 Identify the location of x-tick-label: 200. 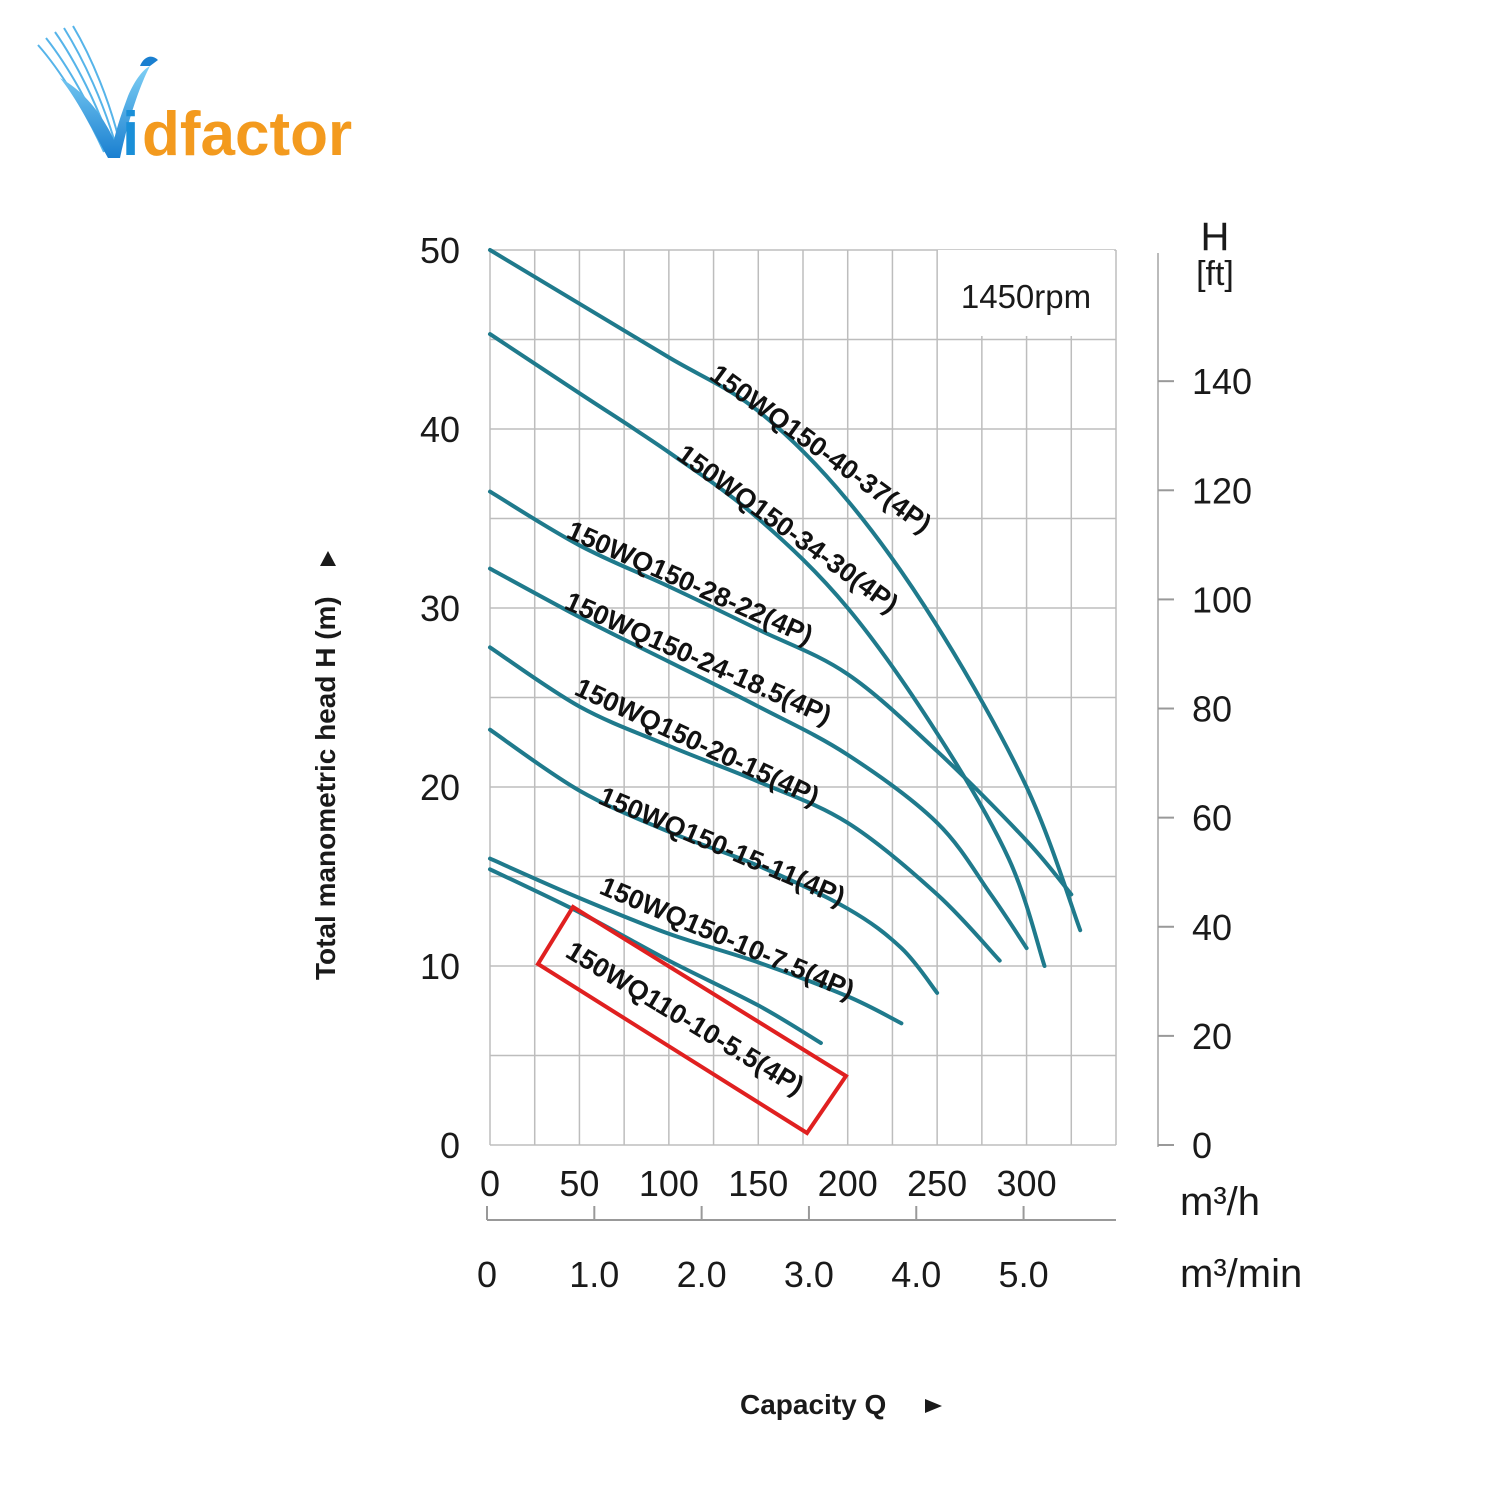
(848, 1183).